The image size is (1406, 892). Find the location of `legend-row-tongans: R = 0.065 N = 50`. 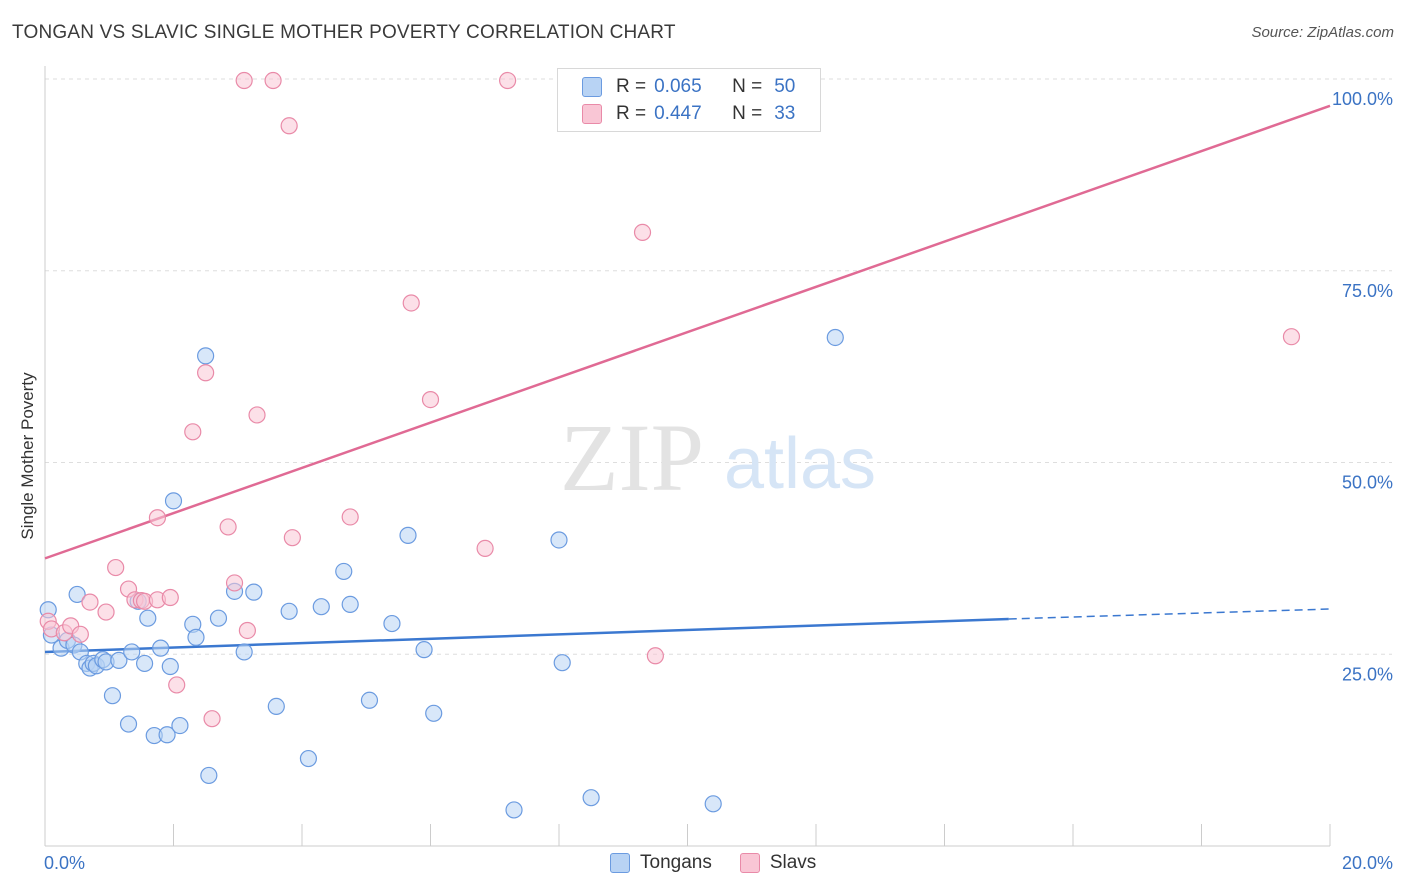

legend-row-tongans: R = 0.065 N = 50 is located at coordinates (688, 87).